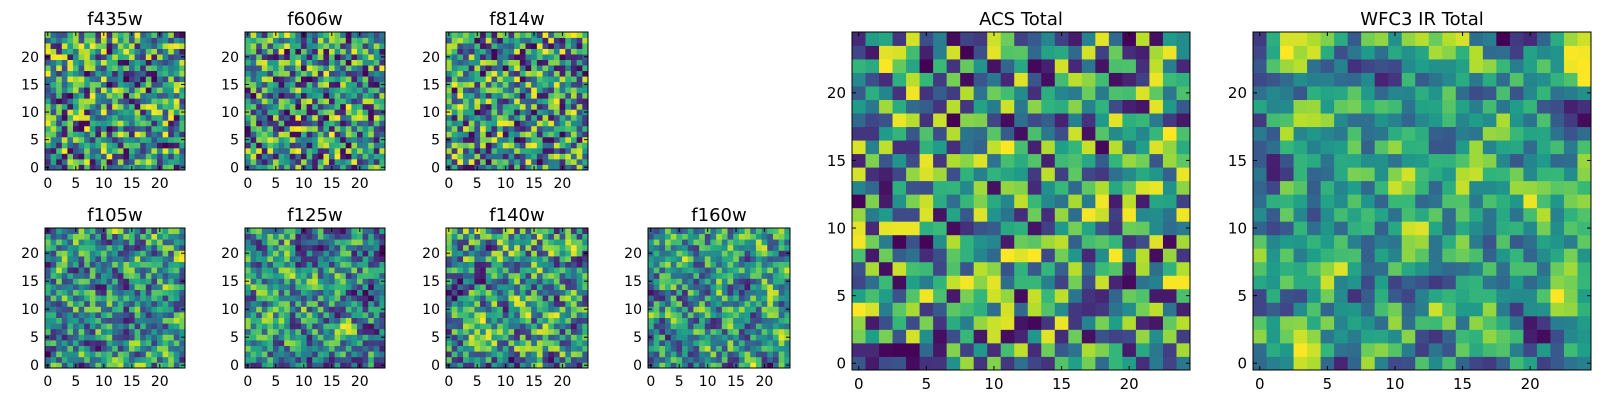 The width and height of the screenshot is (1600, 400). What do you see at coordinates (708, 382) in the screenshot?
I see `x-tick-label: 10` at bounding box center [708, 382].